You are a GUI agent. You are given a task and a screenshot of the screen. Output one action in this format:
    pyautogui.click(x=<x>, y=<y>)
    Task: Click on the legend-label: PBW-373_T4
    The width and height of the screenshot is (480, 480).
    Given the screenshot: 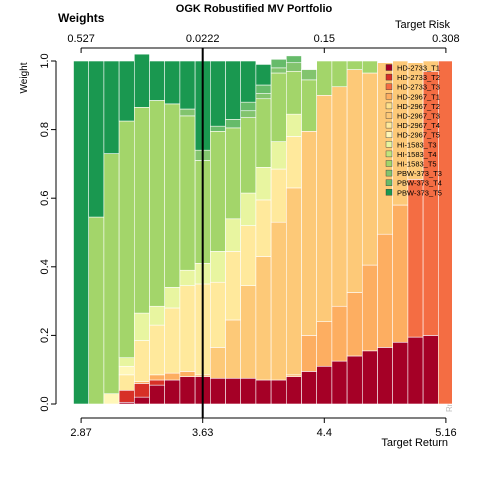 What is the action you would take?
    pyautogui.click(x=419, y=183)
    